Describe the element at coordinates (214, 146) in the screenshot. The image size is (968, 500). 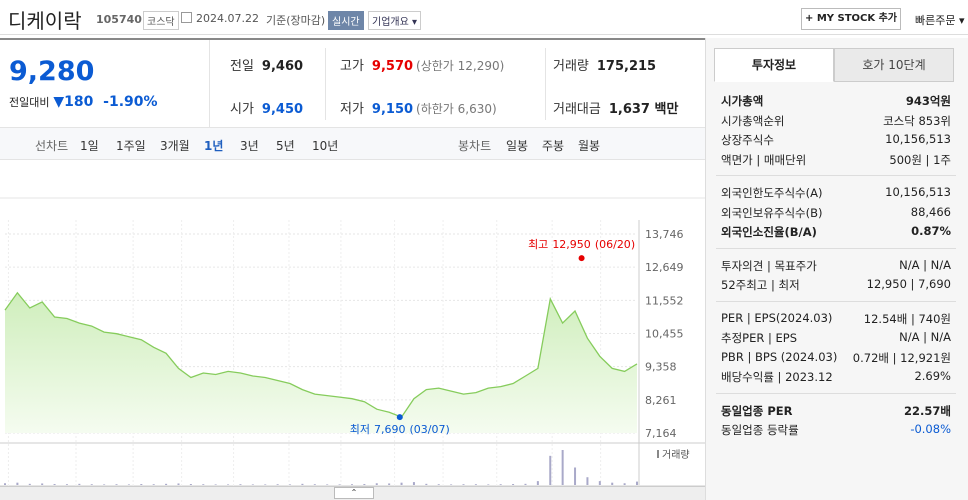
I see `period-tab: 1년` at that location.